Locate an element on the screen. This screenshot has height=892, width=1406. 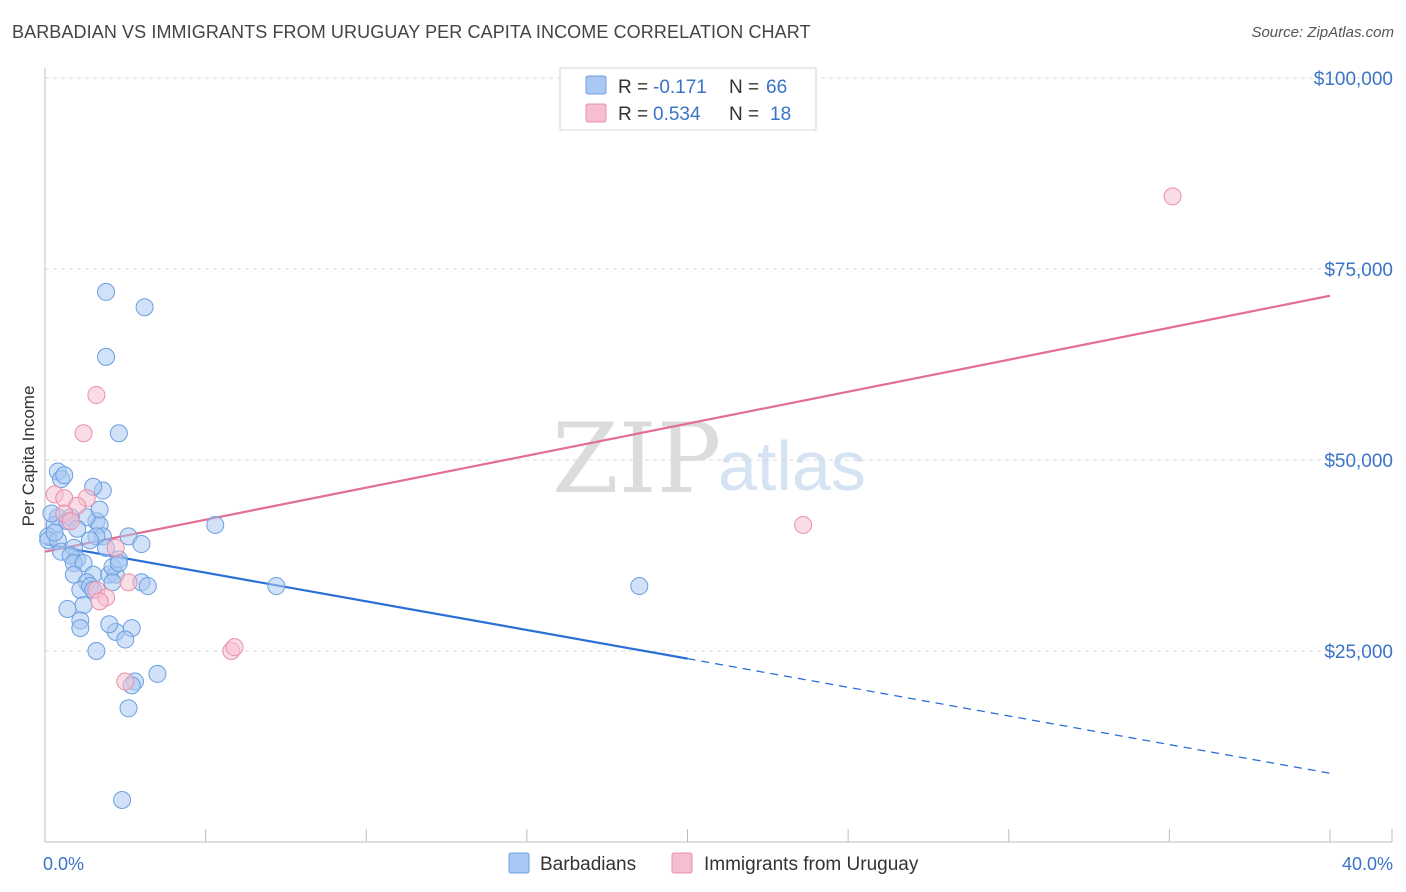
legend-n-label-uruguay: N = is located at coordinates (744, 114).